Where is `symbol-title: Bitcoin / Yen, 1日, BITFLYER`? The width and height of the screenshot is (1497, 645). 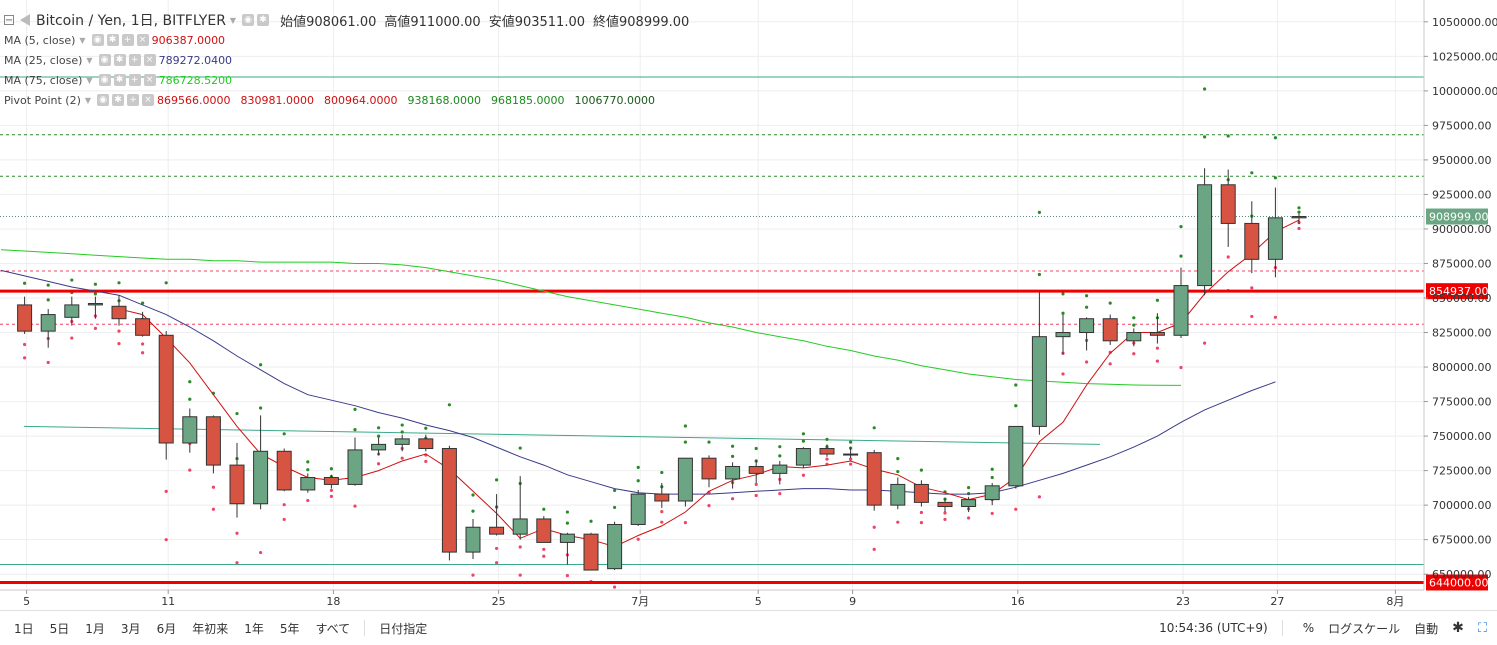 symbol-title: Bitcoin / Yen, 1日, BITFLYER is located at coordinates (131, 21).